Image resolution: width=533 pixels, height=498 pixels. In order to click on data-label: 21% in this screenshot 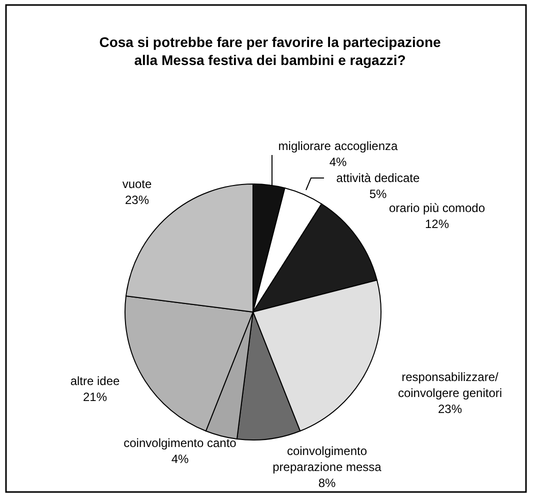, I will do `click(95, 397)`.